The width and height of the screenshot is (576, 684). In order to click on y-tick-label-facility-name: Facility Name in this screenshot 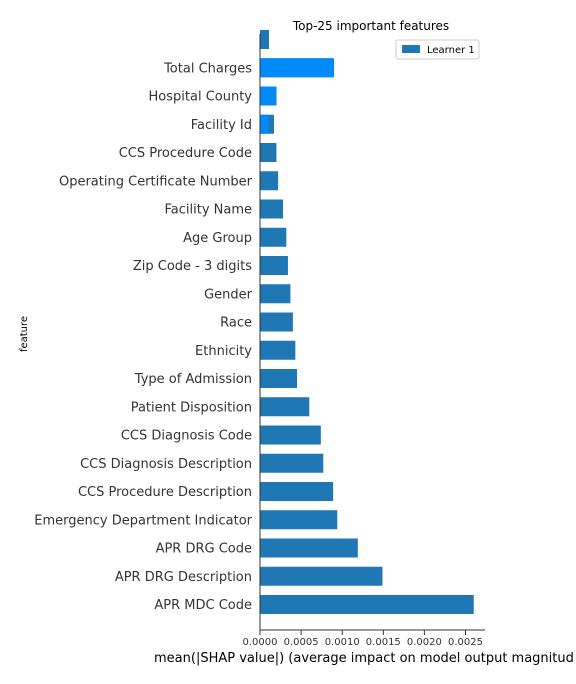, I will do `click(208, 210)`.